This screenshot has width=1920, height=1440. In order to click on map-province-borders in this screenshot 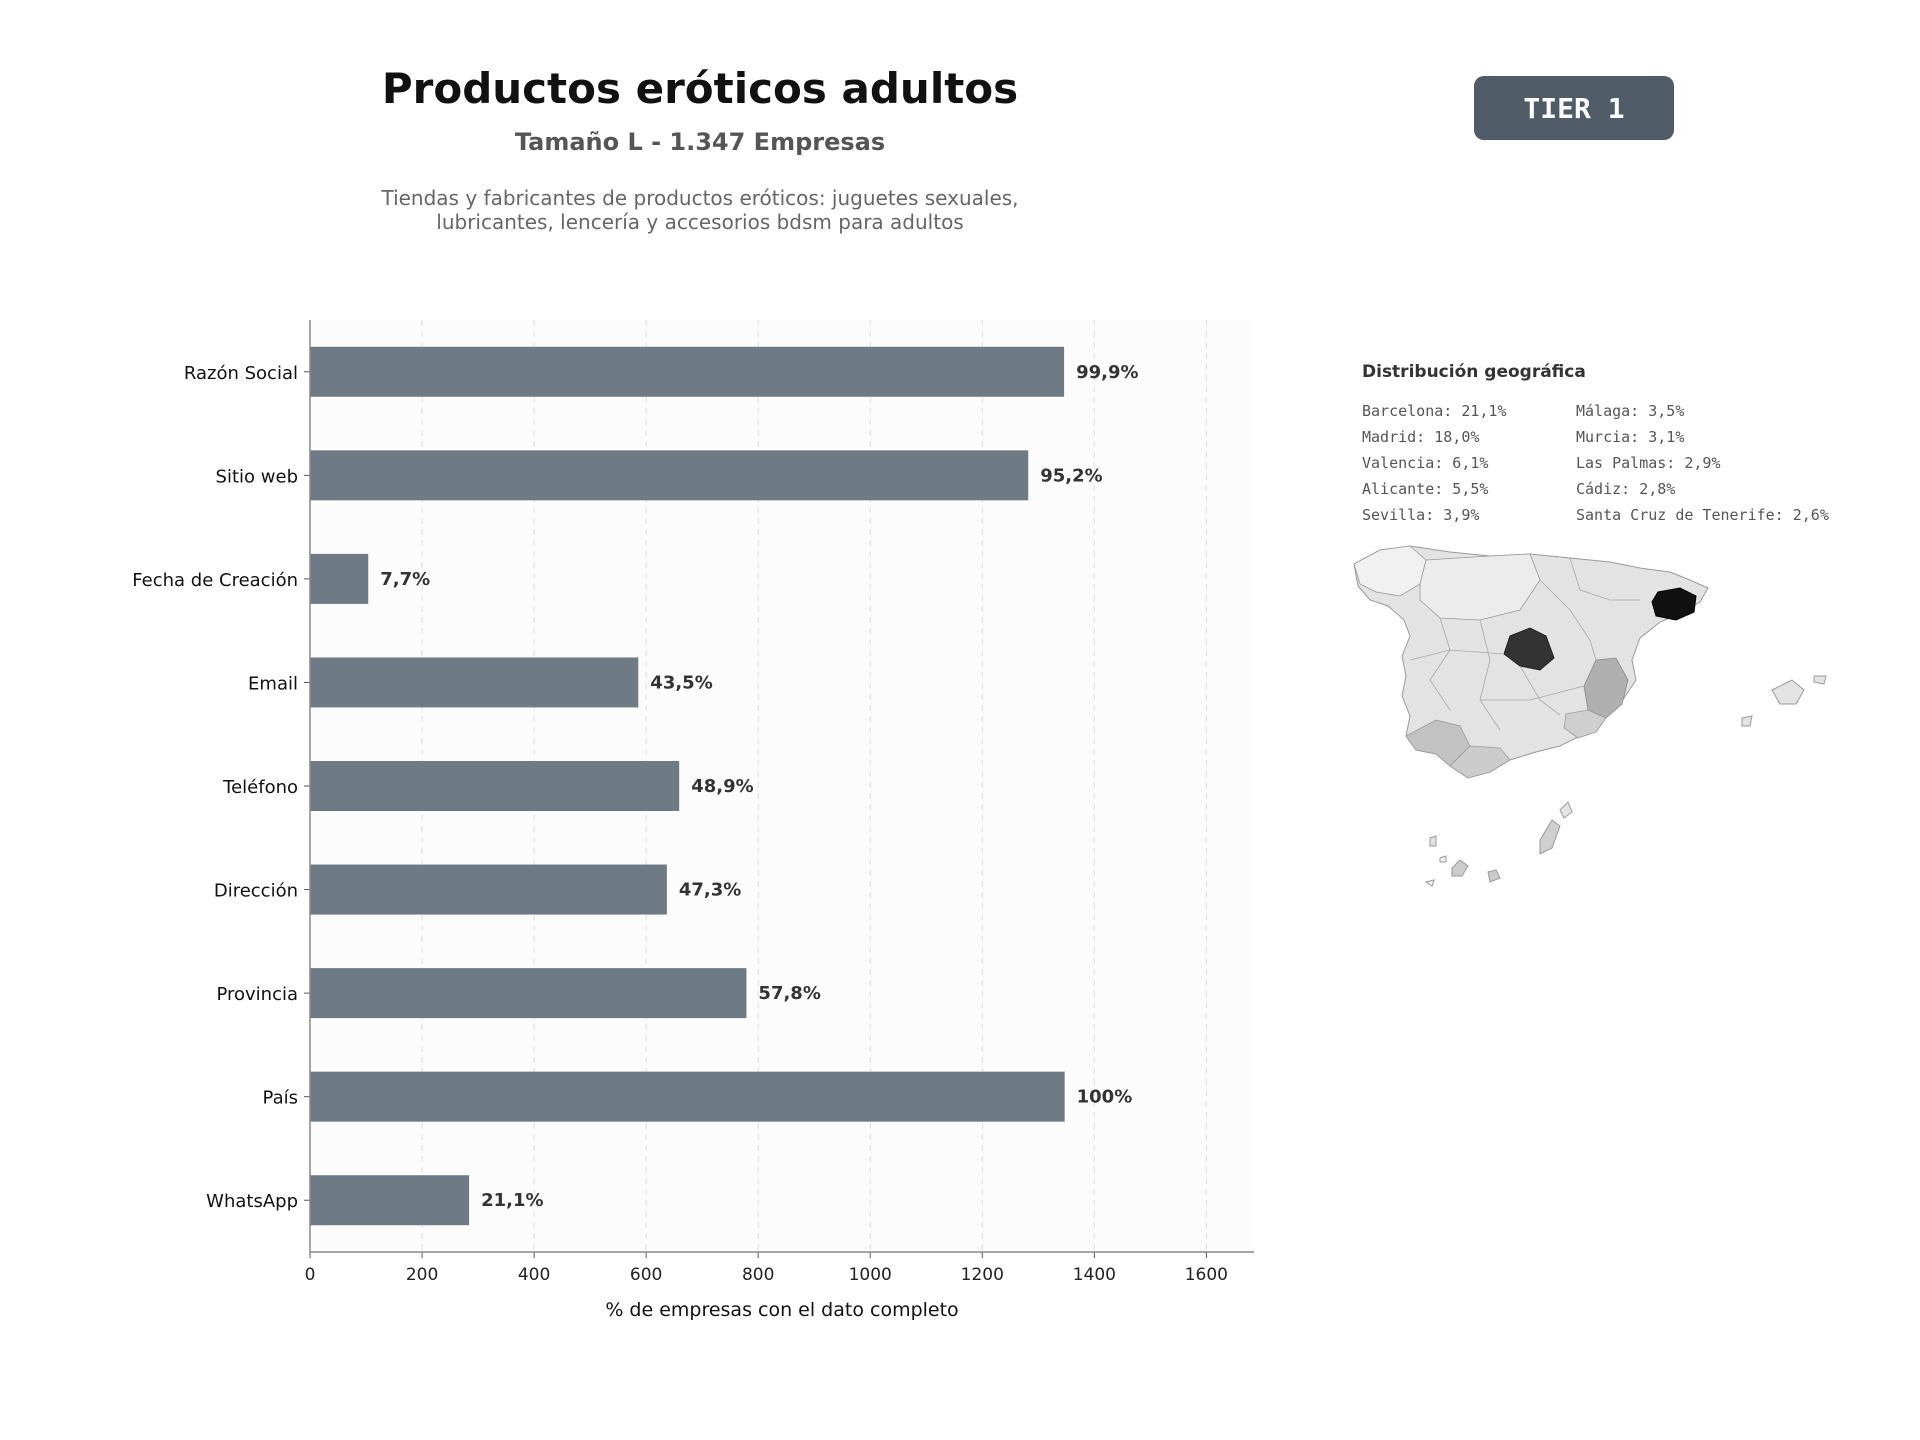, I will do `click(1524, 644)`.